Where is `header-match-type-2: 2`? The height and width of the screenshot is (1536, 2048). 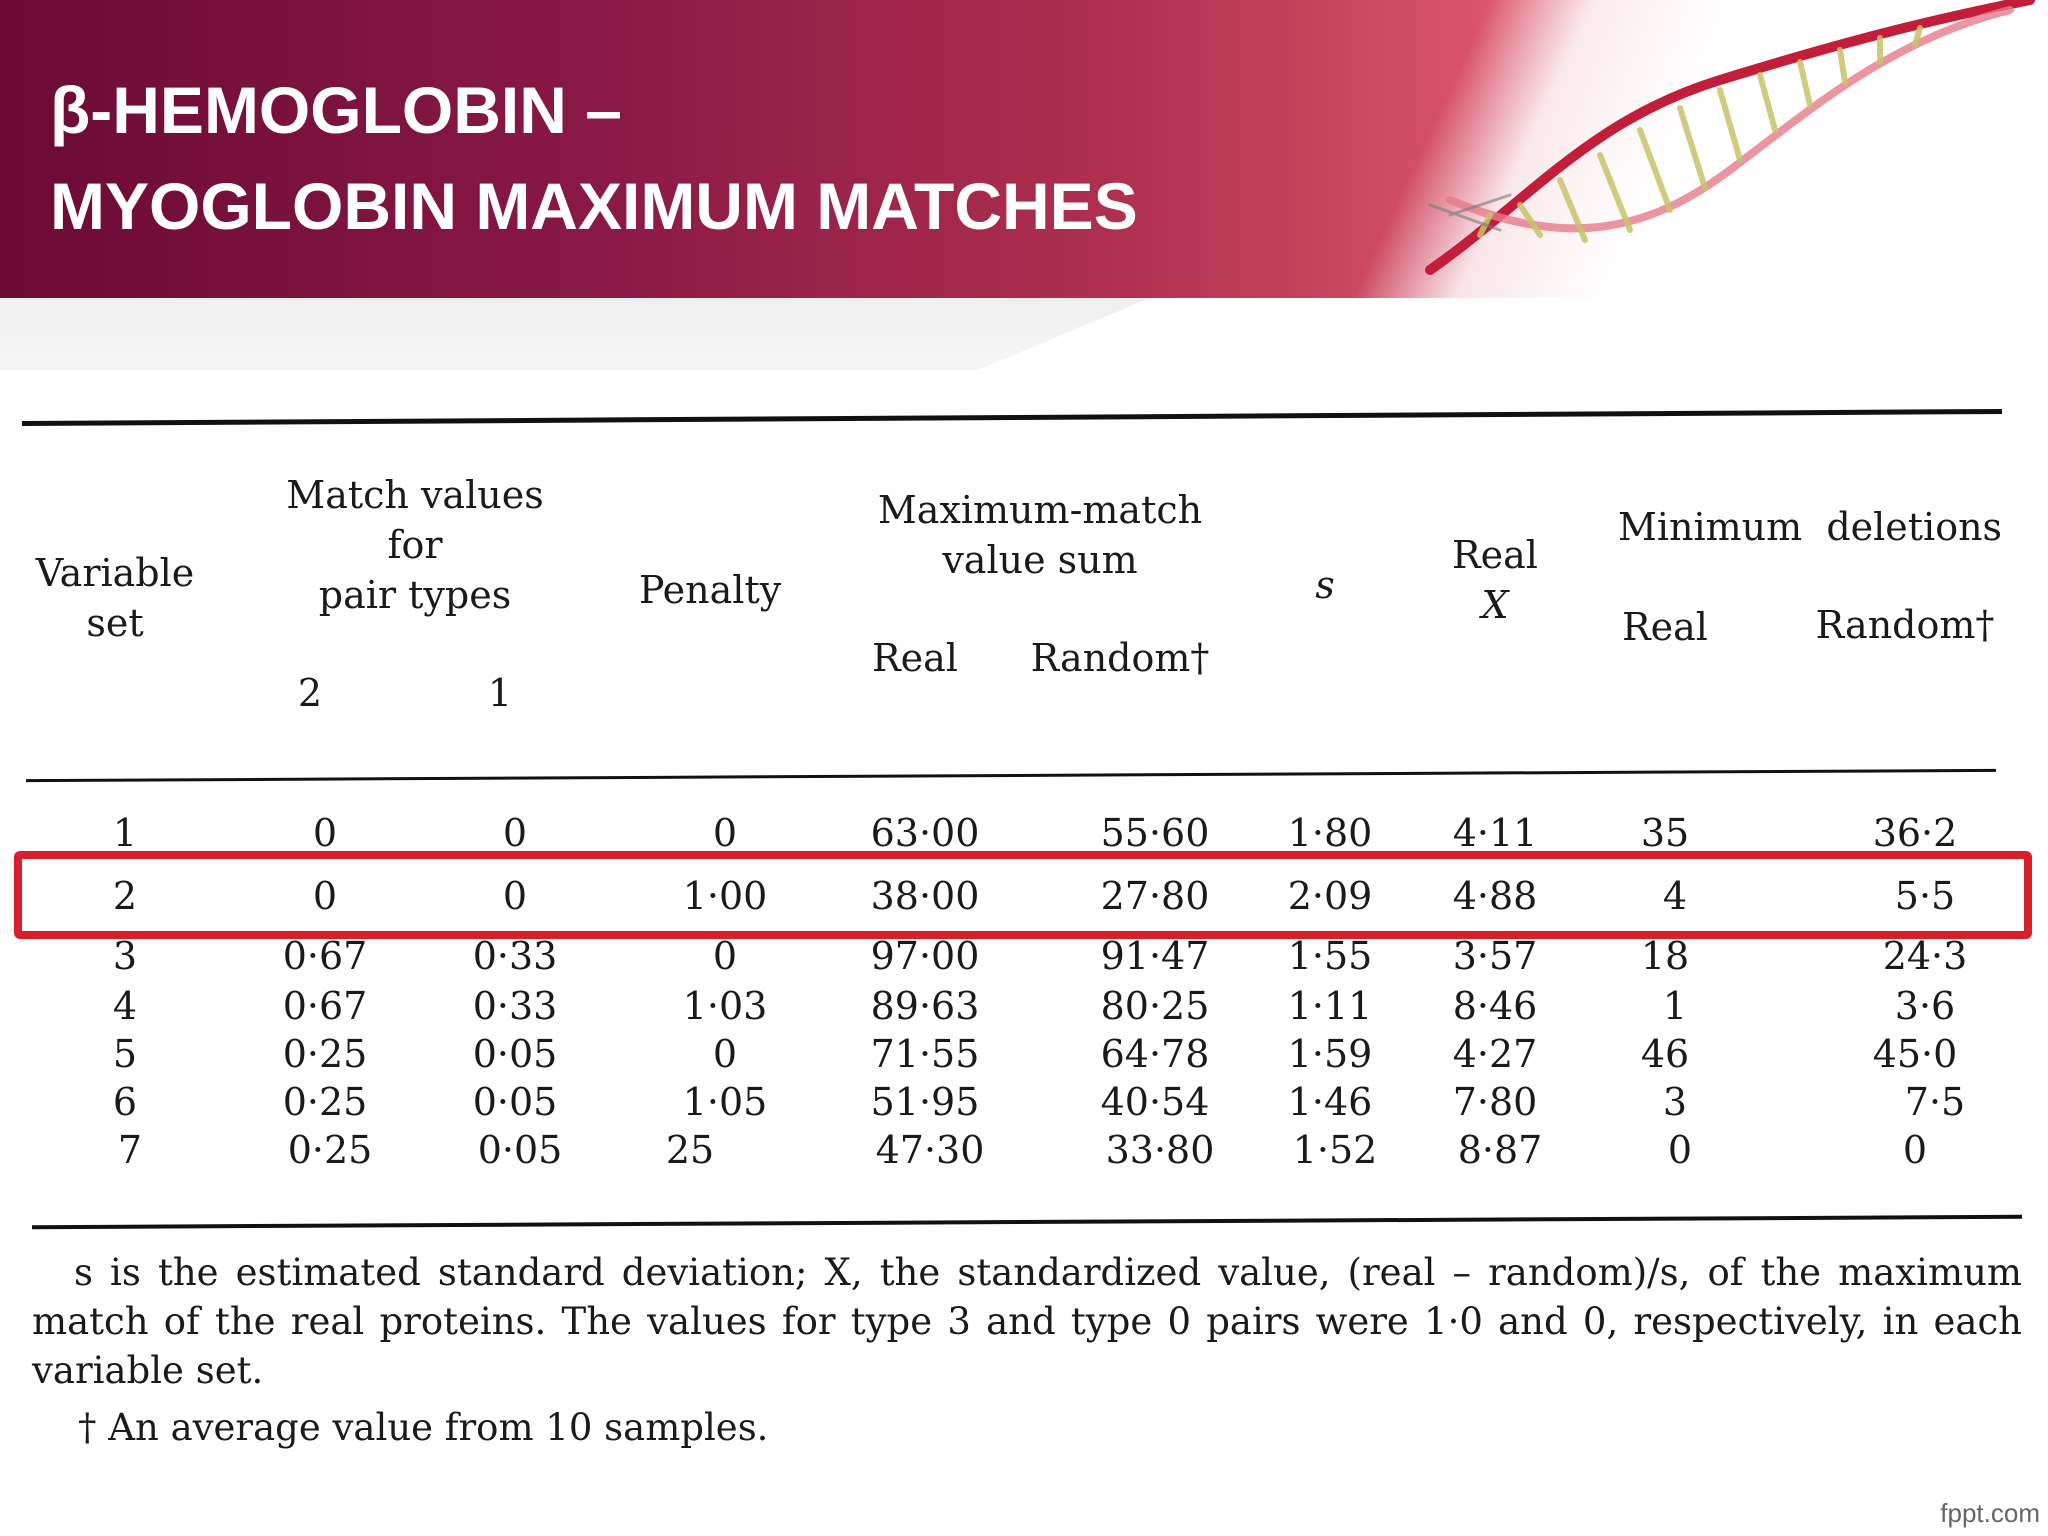
header-match-type-2: 2 is located at coordinates (310, 693).